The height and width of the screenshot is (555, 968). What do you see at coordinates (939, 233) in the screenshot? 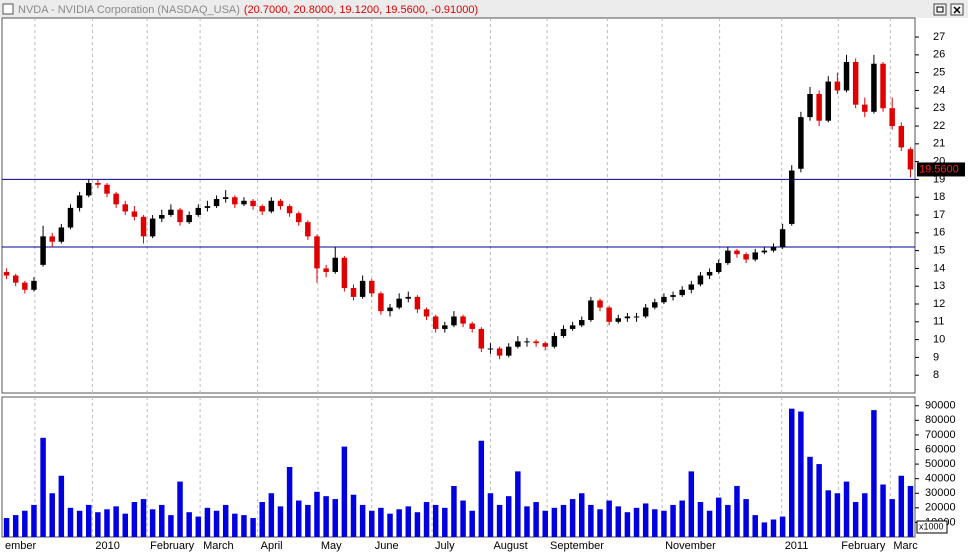
I see `y-tick-label: 16` at bounding box center [939, 233].